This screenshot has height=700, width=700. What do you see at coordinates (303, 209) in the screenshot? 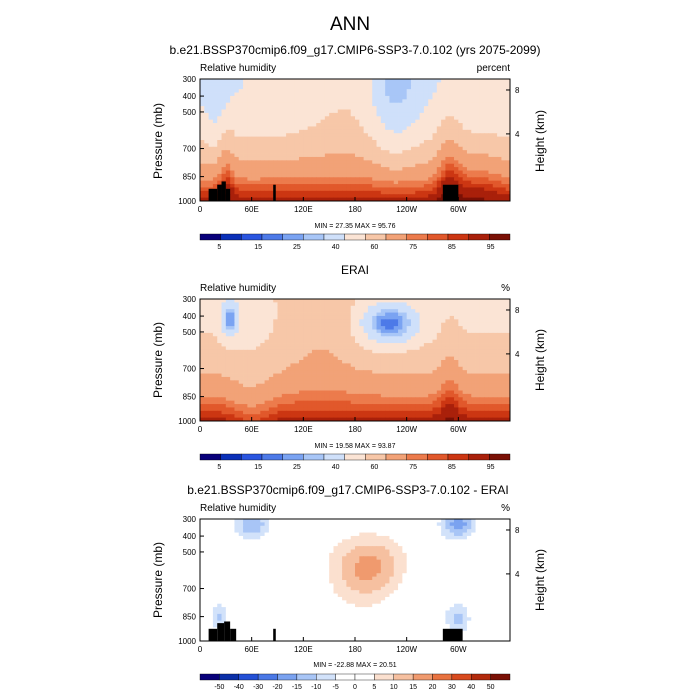
I see `x-tick-label: 120E` at bounding box center [303, 209].